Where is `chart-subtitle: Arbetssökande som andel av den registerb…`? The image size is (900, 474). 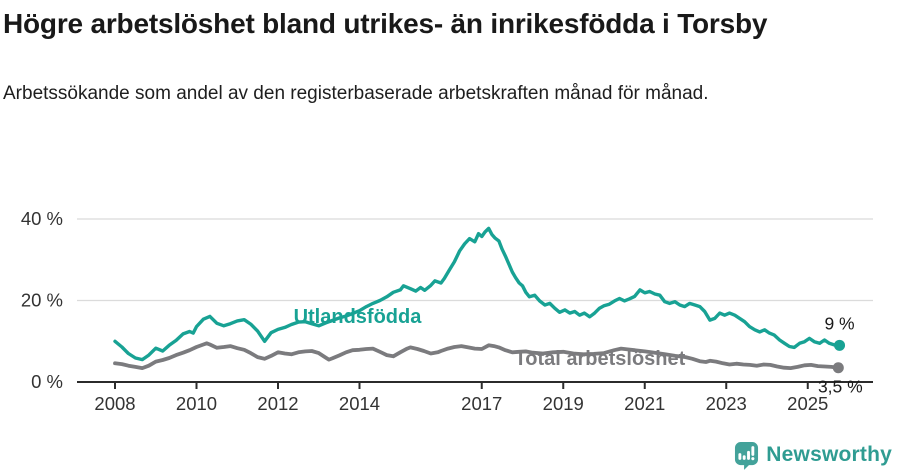
chart-subtitle: Arbetssökande som andel av den registerb… is located at coordinates (356, 93).